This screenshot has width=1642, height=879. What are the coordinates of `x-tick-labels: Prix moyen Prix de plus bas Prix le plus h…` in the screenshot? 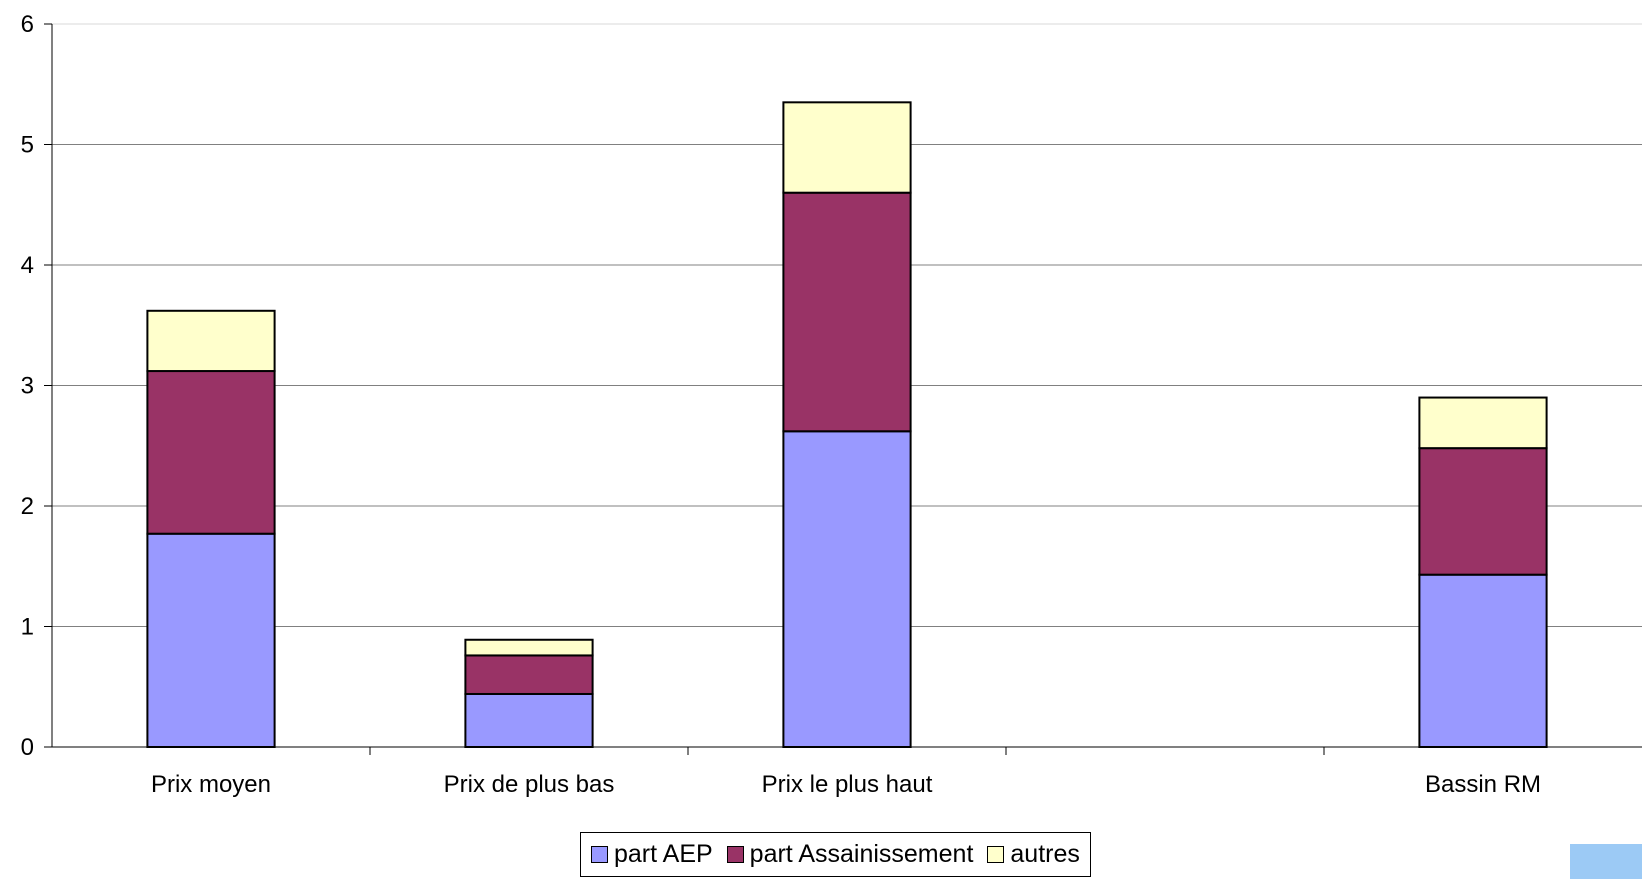 It's located at (846, 784).